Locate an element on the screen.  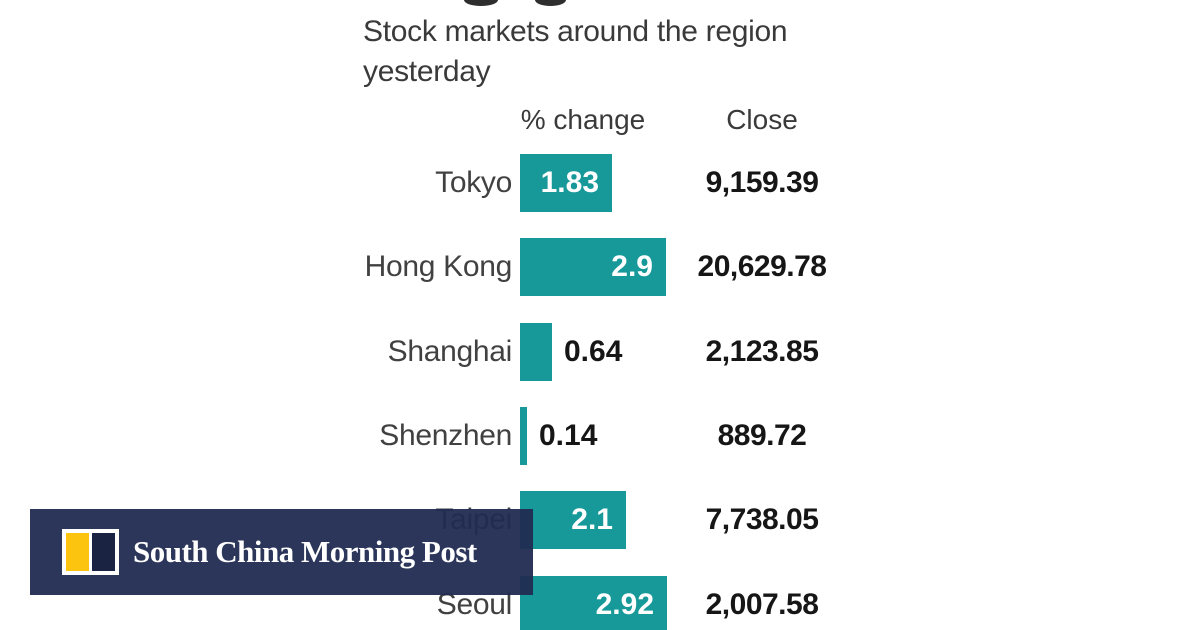
pct-change-value: 0.64 is located at coordinates (593, 351).